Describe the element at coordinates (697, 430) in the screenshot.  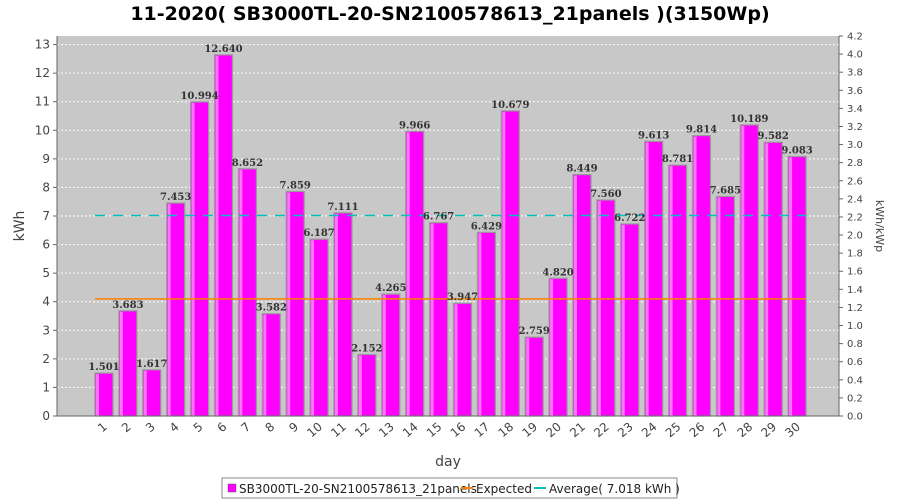
I see `x-tick-label: 26` at that location.